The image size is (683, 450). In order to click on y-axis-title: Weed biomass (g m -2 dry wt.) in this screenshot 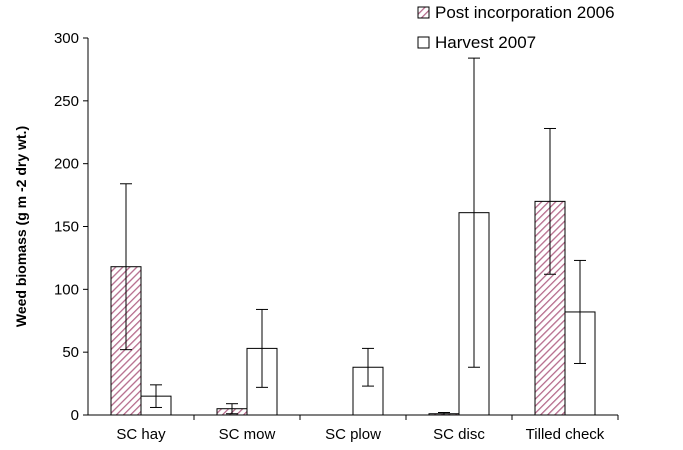, I will do `click(21, 226)`.